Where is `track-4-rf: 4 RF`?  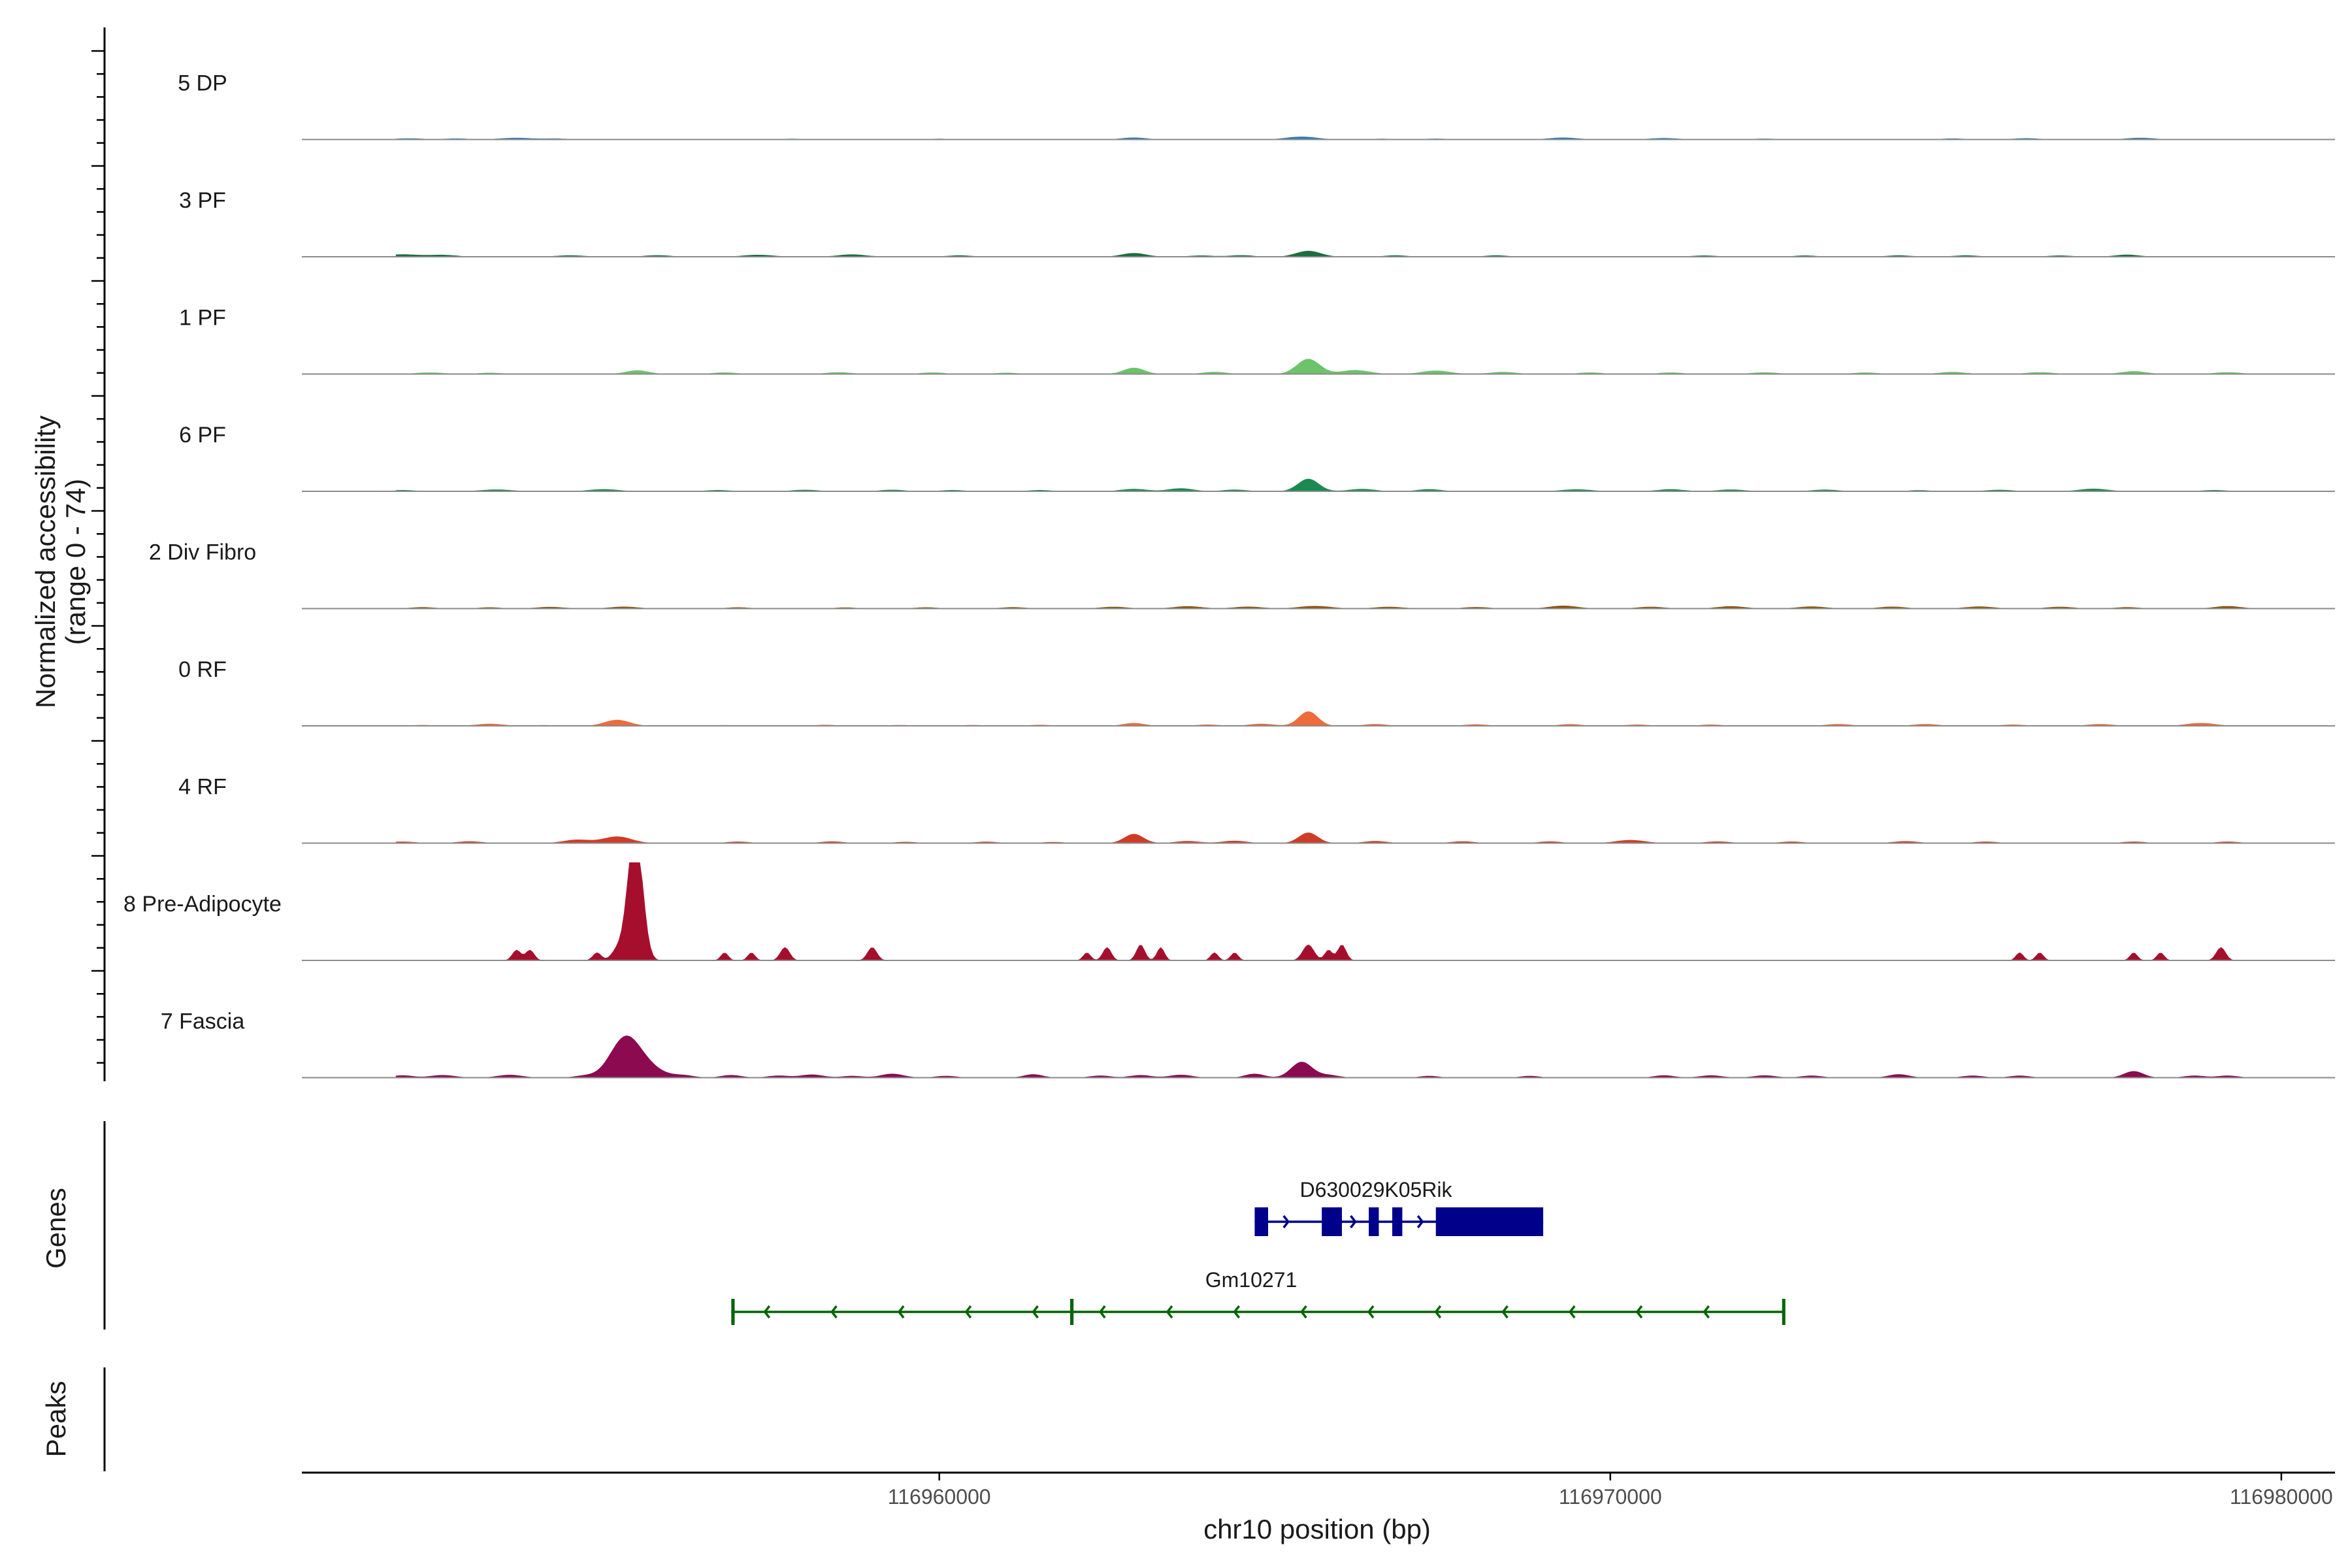 track-4-rf: 4 RF is located at coordinates (1256, 809).